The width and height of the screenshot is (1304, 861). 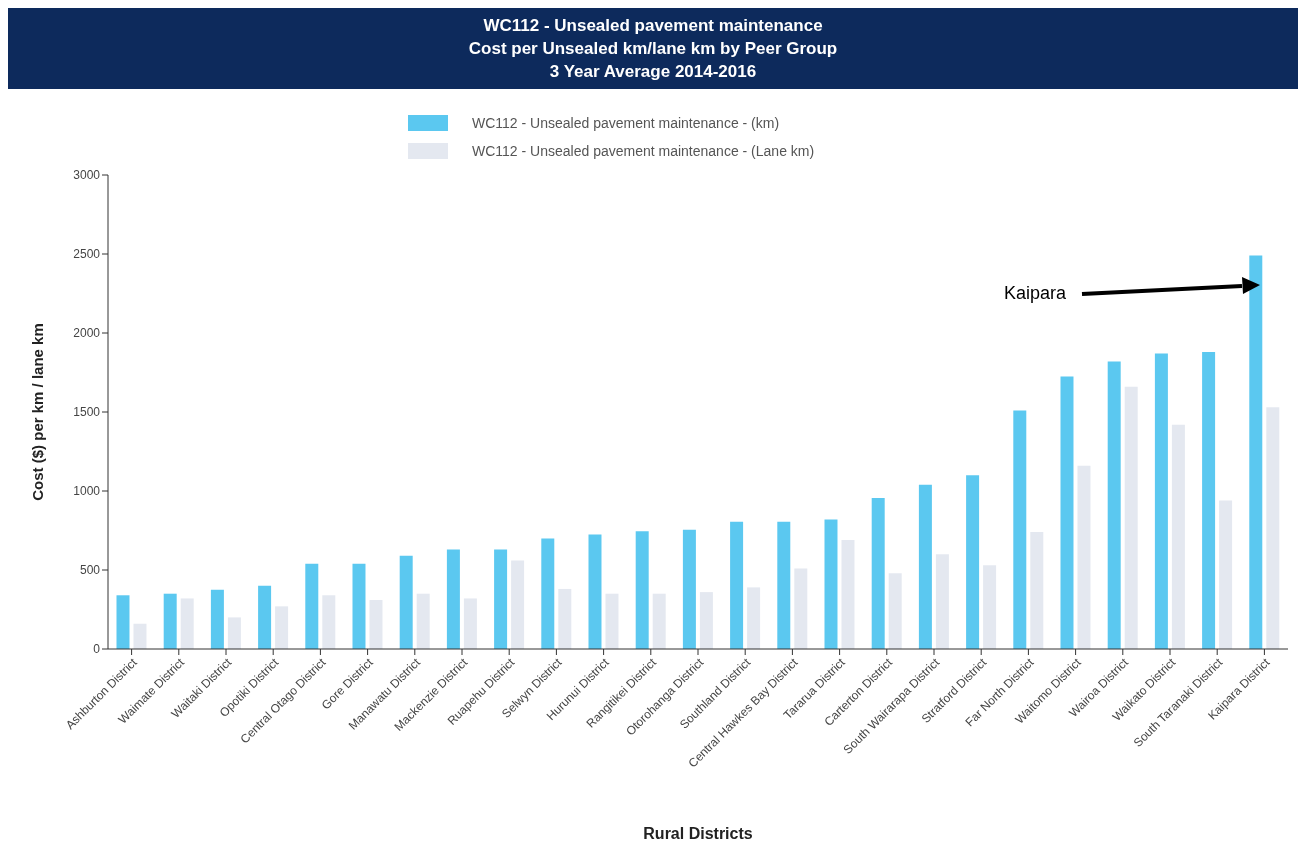 I want to click on y-tick-label: 500, so click(x=90, y=570).